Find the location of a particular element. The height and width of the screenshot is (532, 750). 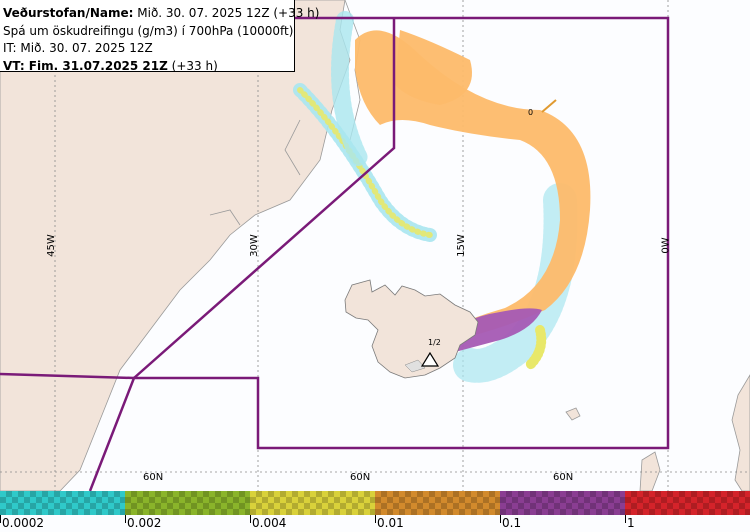

info-line-issue-time: IT: Mið. 30. 07. 2025 12Z is located at coordinates (78, 48).